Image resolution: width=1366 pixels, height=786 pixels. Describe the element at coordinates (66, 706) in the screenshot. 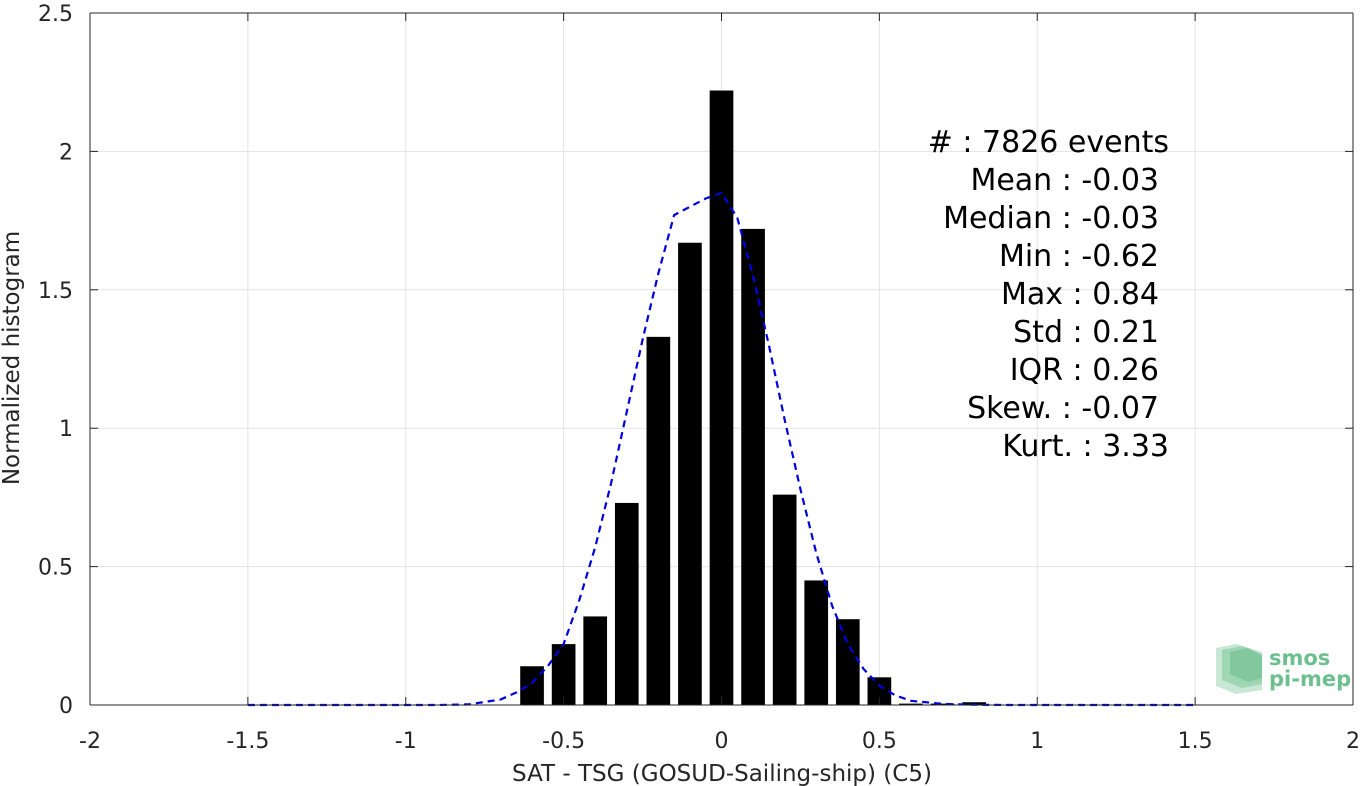

I see `y-tick-label: 0` at that location.